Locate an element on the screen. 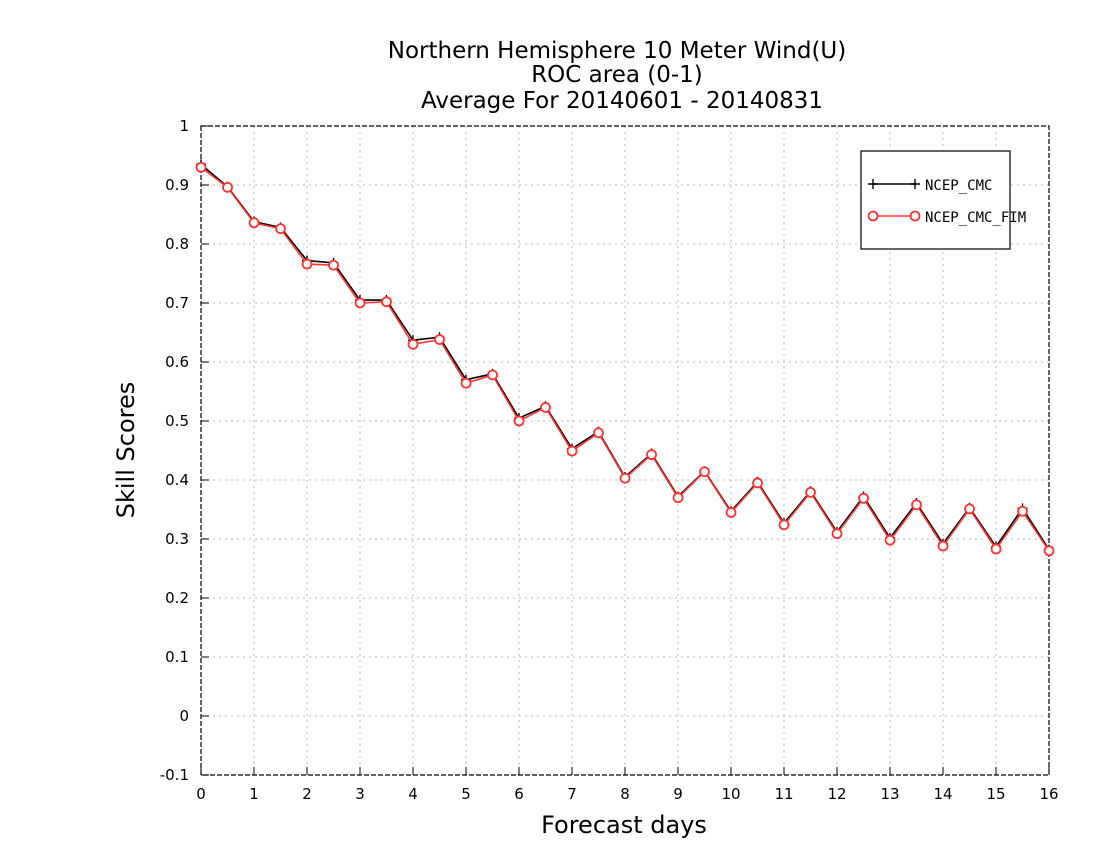 This screenshot has height=850, width=1100. x-tick-label: 0 is located at coordinates (201, 794).